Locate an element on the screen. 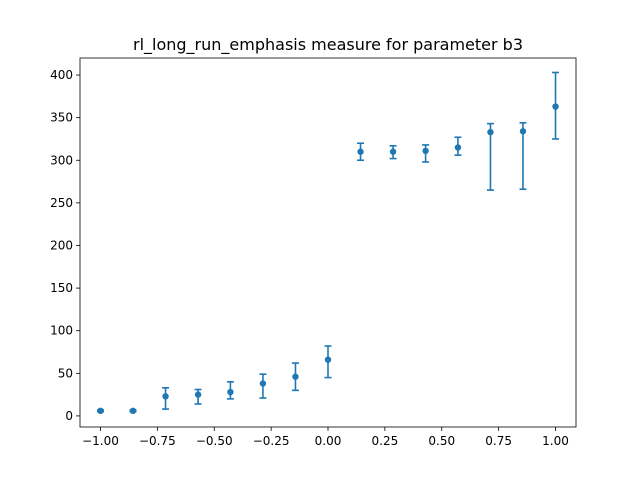 This screenshot has width=640, height=480. y-tick-label: 300 is located at coordinates (61, 160).